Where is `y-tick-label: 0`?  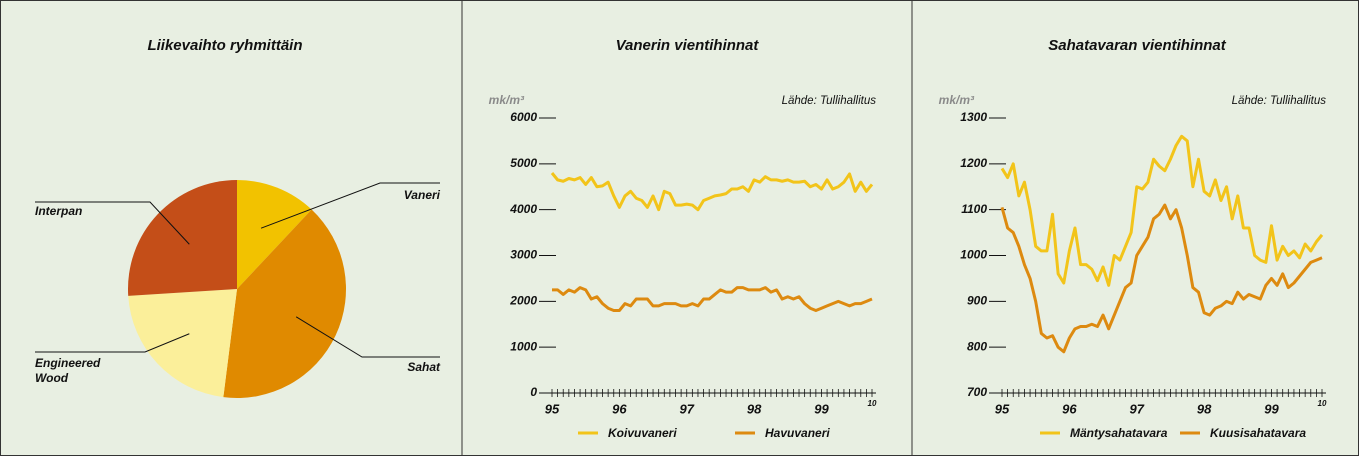 y-tick-label: 0 is located at coordinates (533, 392).